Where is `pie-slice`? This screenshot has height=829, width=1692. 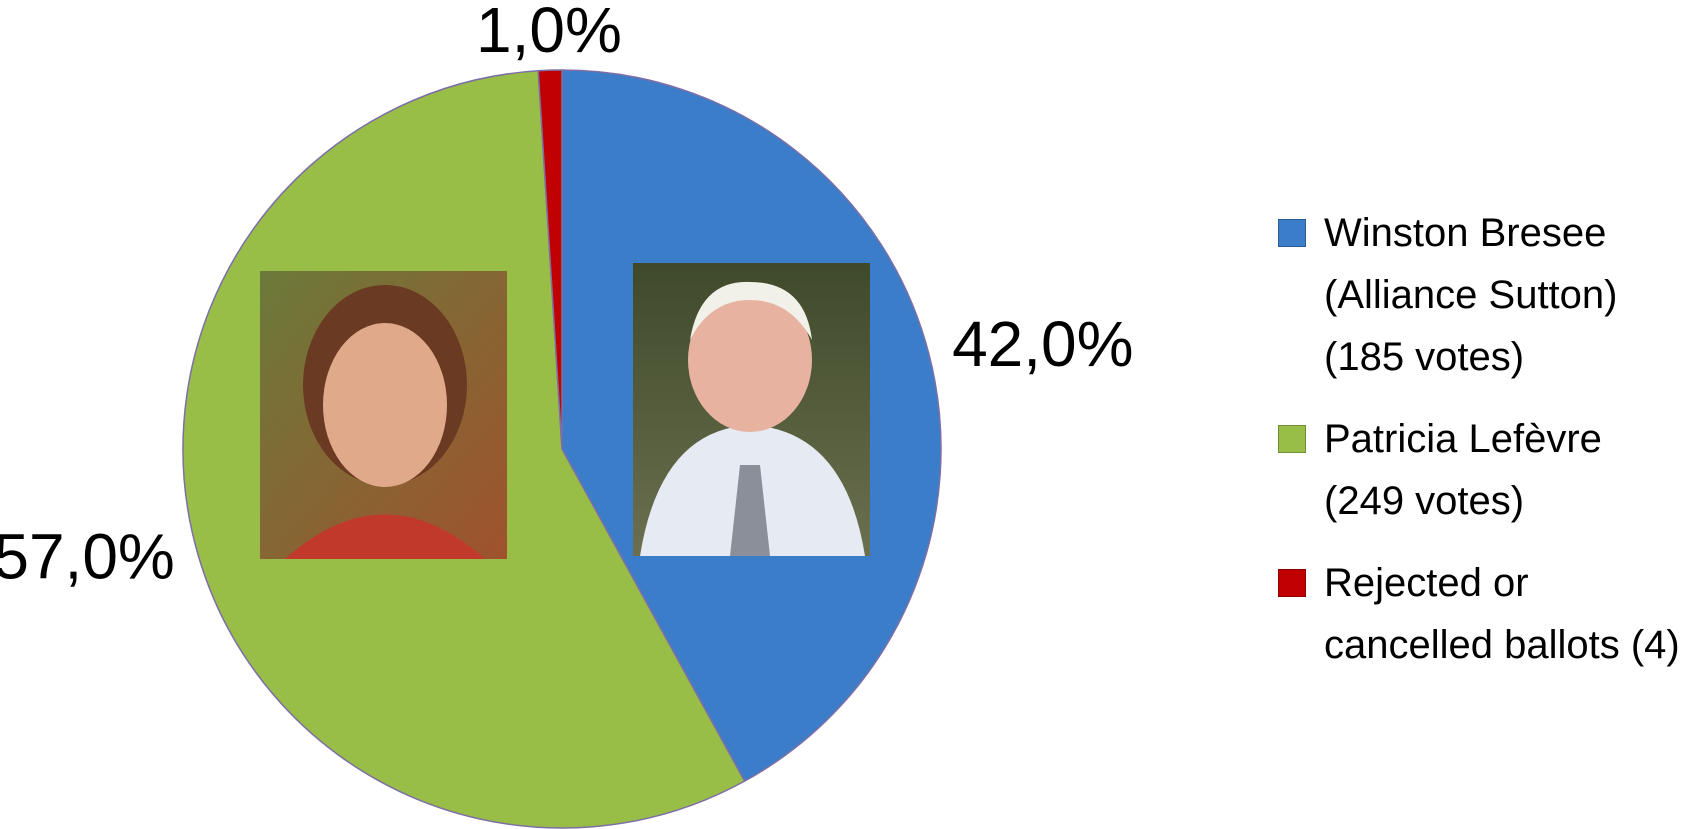 pie-slice is located at coordinates (550, 259).